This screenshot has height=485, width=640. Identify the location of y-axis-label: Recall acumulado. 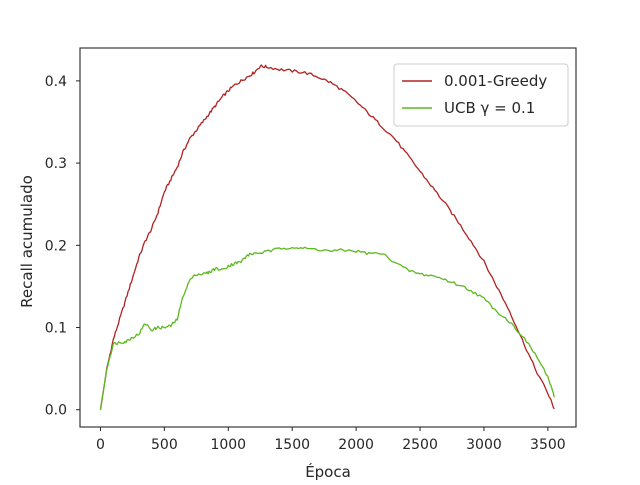
(27, 241).